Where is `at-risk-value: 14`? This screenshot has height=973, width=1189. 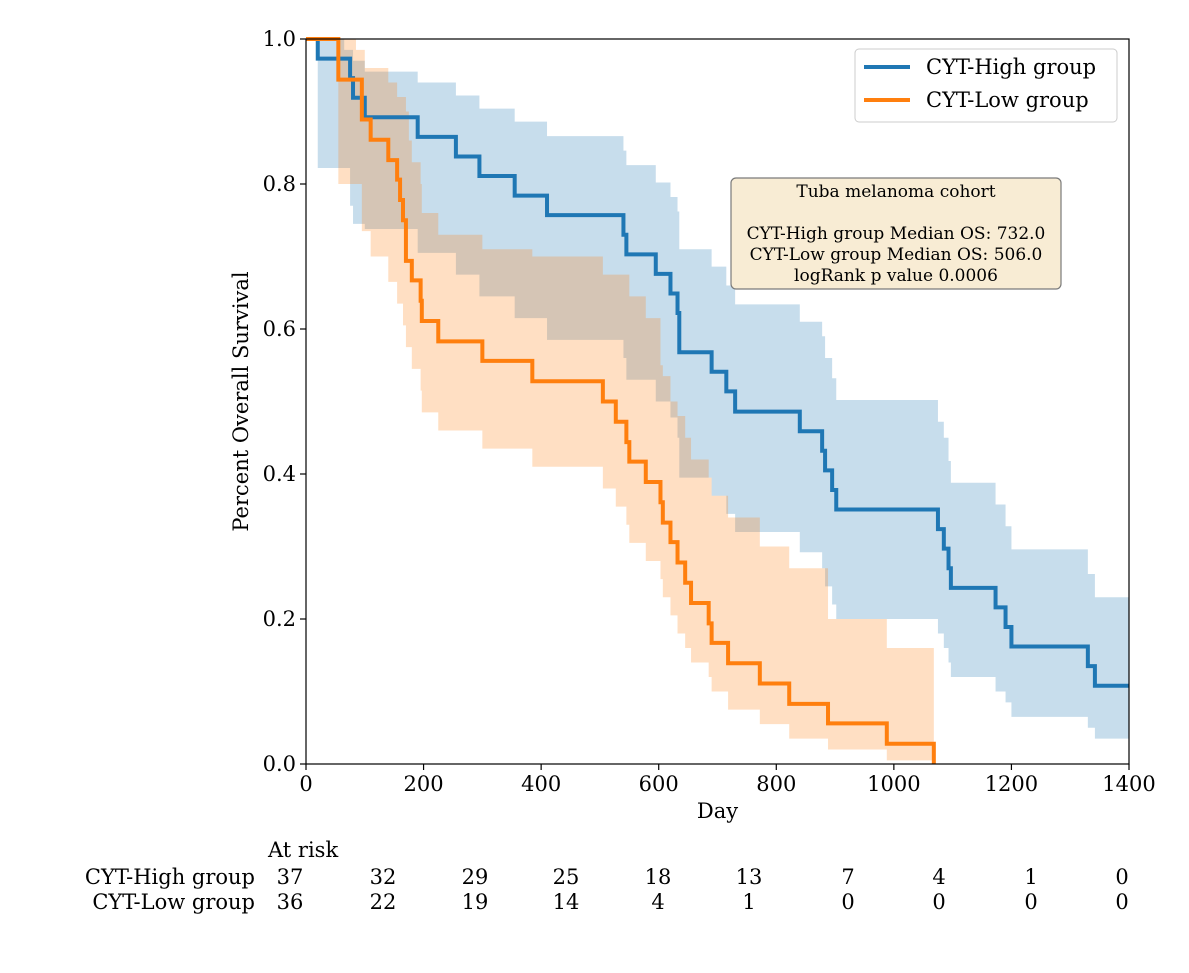 at-risk-value: 14 is located at coordinates (566, 902).